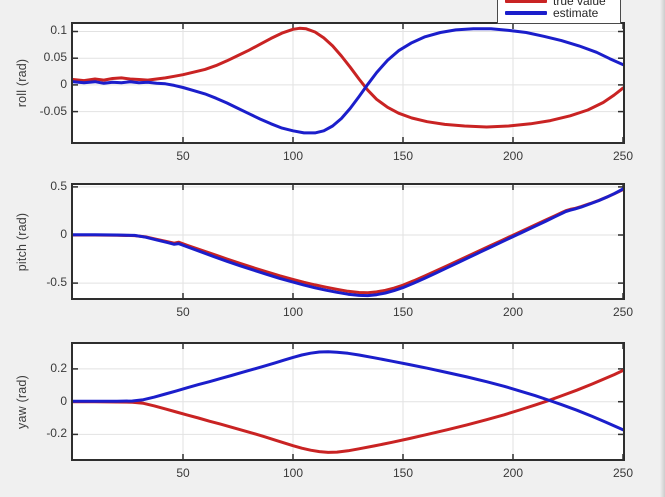 This screenshot has width=665, height=497. I want to click on legend-label-estimate: estimate, so click(576, 13).